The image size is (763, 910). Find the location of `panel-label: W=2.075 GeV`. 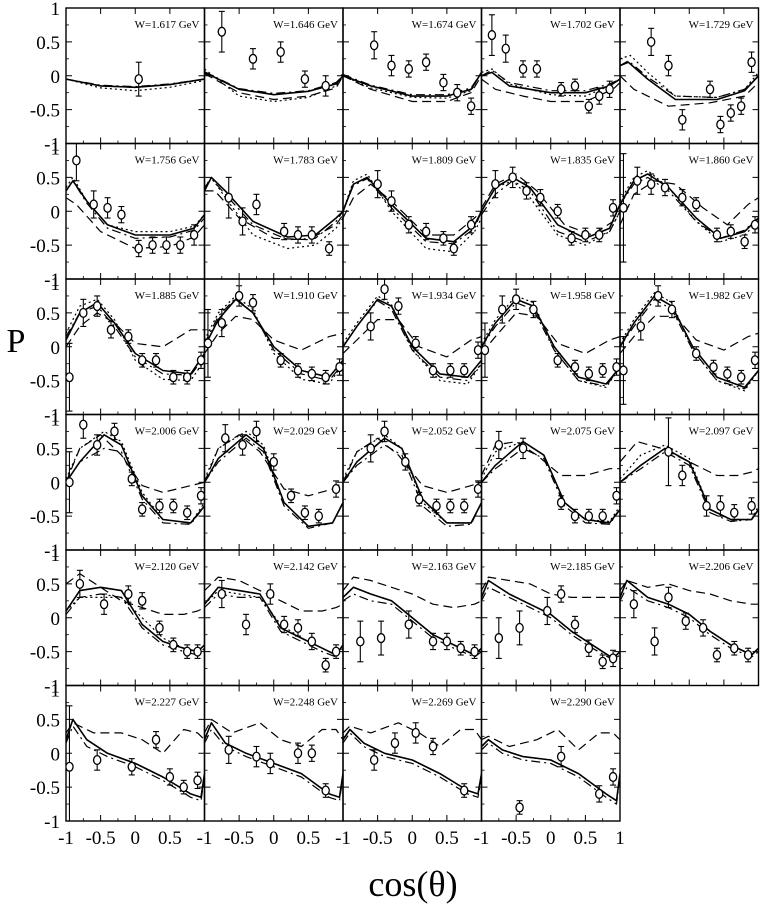

panel-label: W=2.075 GeV is located at coordinates (582, 432).